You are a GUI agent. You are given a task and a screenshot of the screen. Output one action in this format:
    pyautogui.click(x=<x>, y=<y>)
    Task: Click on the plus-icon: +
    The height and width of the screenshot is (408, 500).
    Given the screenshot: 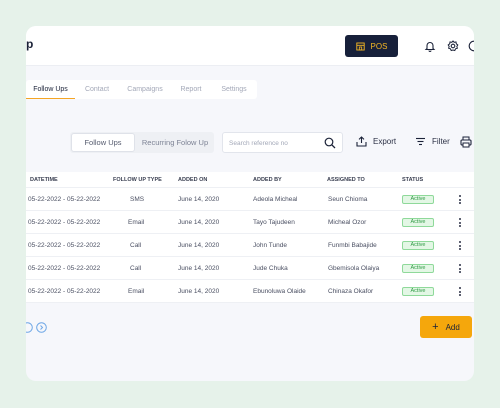 What is the action you would take?
    pyautogui.click(x=435, y=326)
    